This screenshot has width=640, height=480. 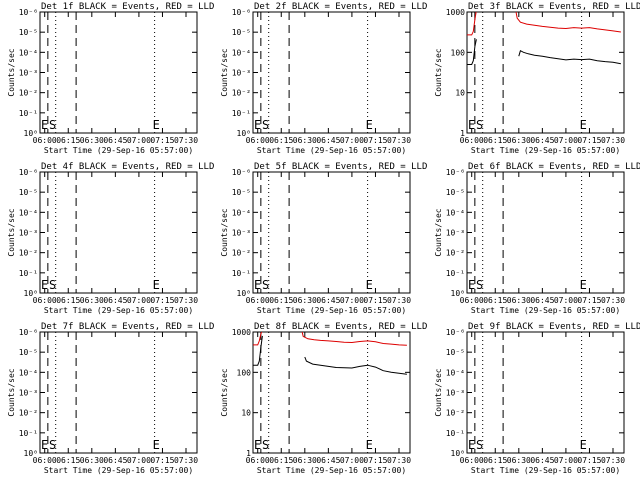 What do you see at coordinates (127, 7) in the screenshot?
I see `panel-title: Det 1f BLACK = Events, RED = LLD` at bounding box center [127, 7].